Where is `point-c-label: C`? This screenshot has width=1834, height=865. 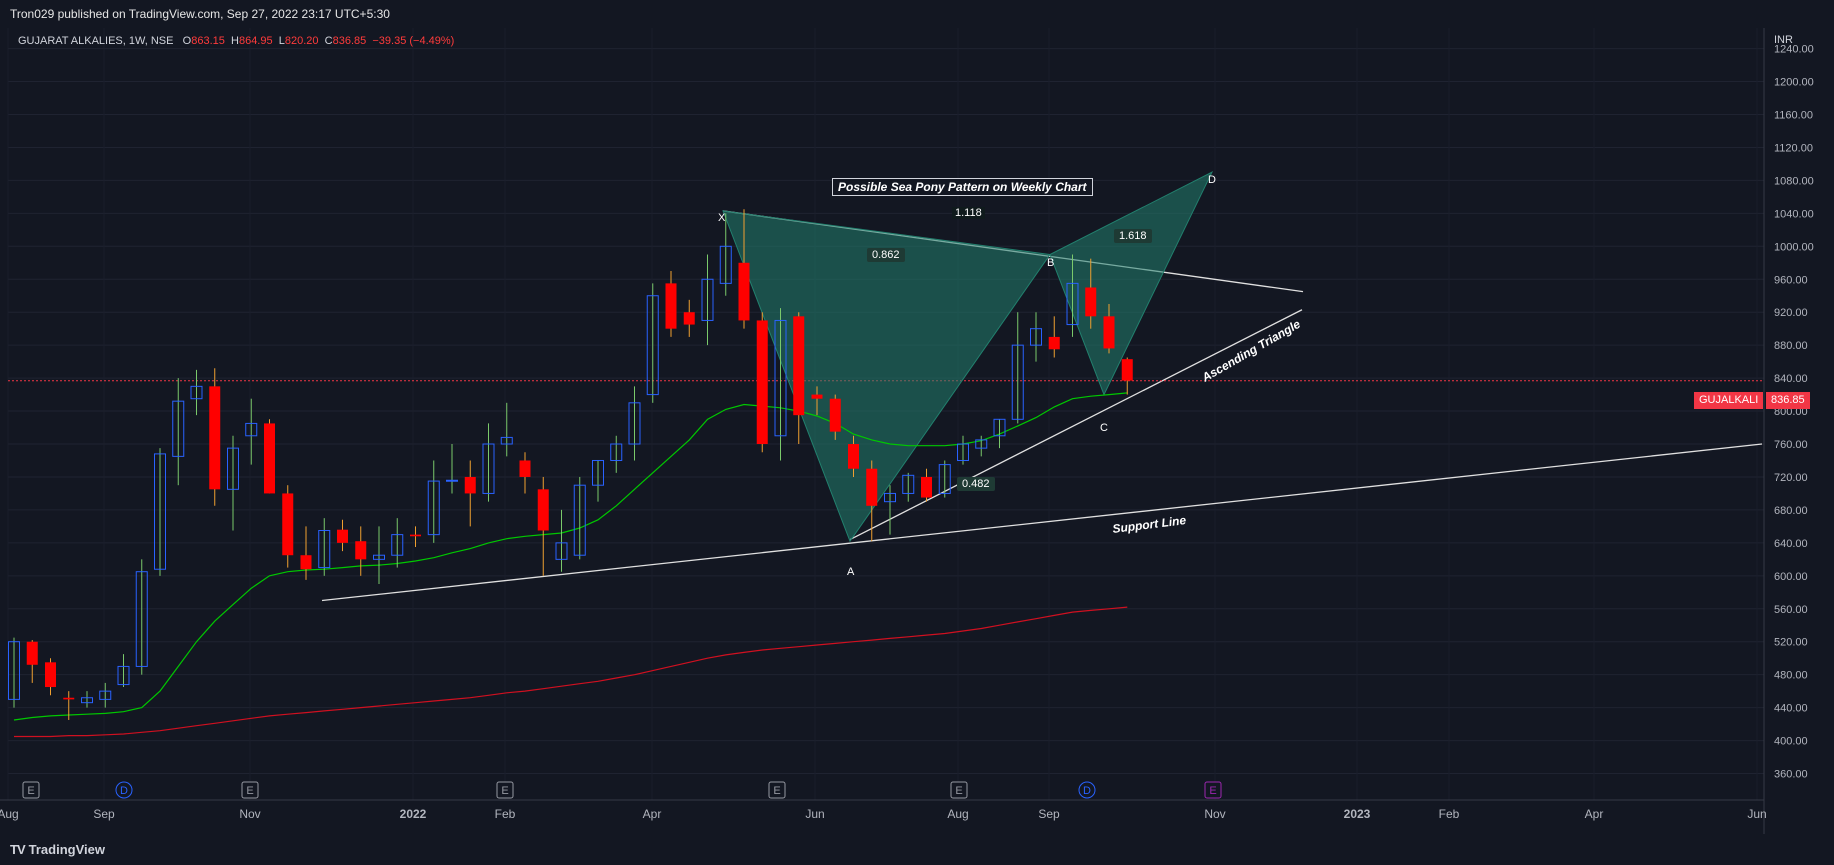 point-c-label: C is located at coordinates (1104, 428).